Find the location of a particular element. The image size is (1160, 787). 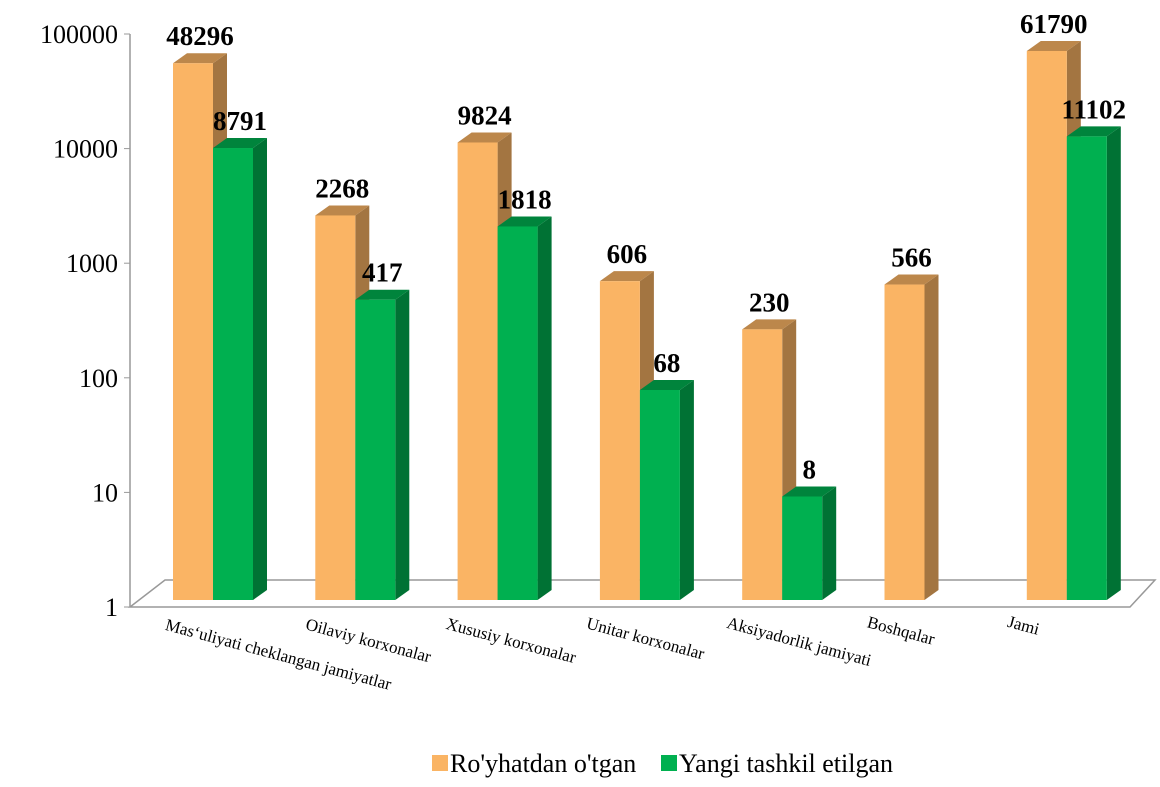

x-tick-label: Aksiyadorlik jamiyati is located at coordinates (799, 641).